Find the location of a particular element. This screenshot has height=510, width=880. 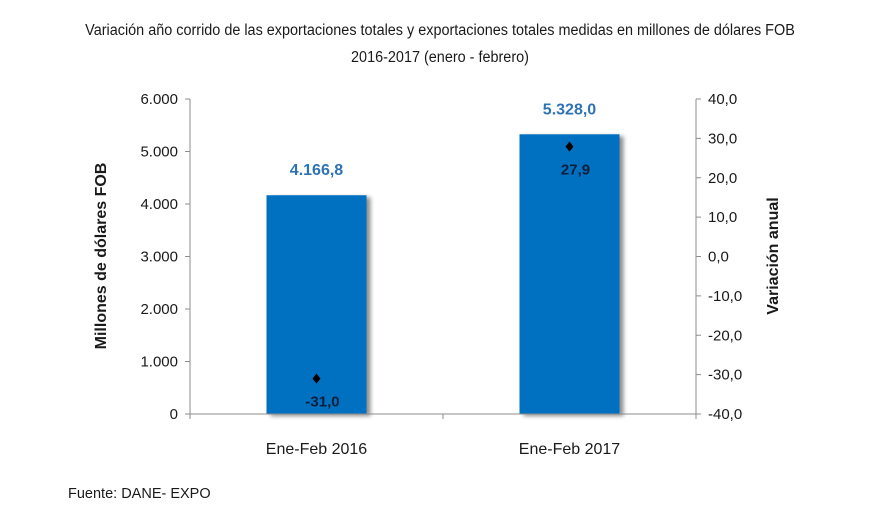

y2-tick-label: 10,0 is located at coordinates (722, 217).